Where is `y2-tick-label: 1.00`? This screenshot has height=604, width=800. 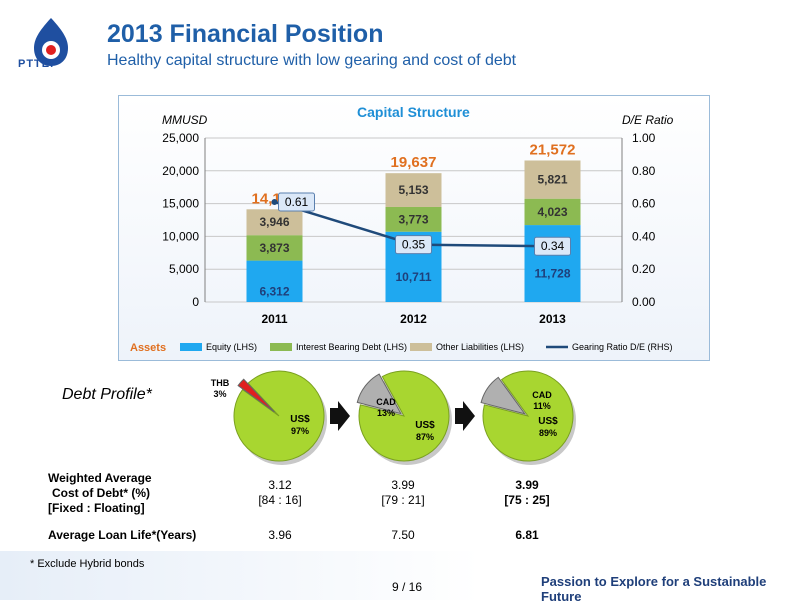 y2-tick-label: 1.00 is located at coordinates (644, 138).